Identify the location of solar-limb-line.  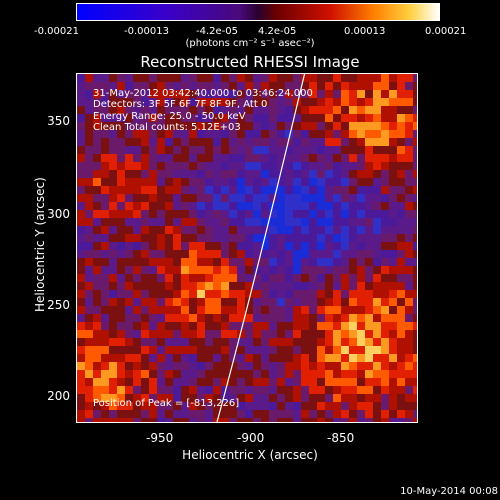
(261, 248).